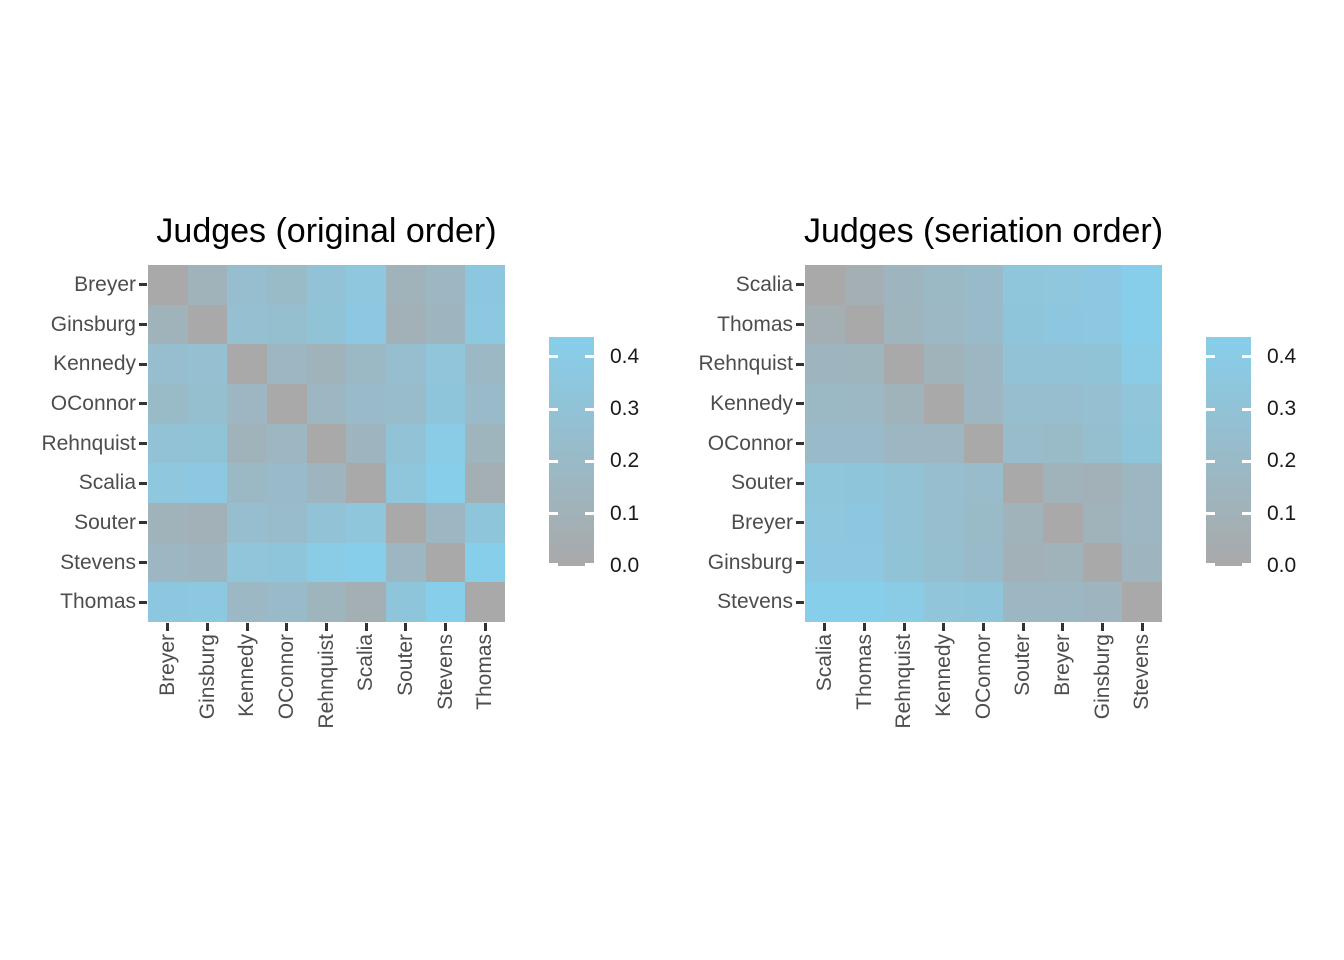 Image resolution: width=1344 pixels, height=960 pixels. I want to click on x-axis-label: Breyer, so click(167, 665).